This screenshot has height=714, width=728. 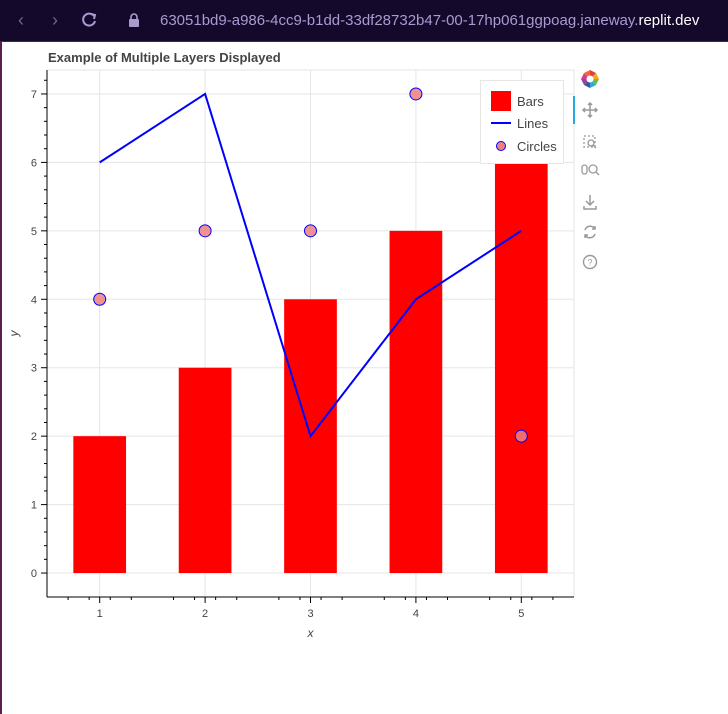 I want to click on y-tick-label: 5, so click(x=34, y=232).